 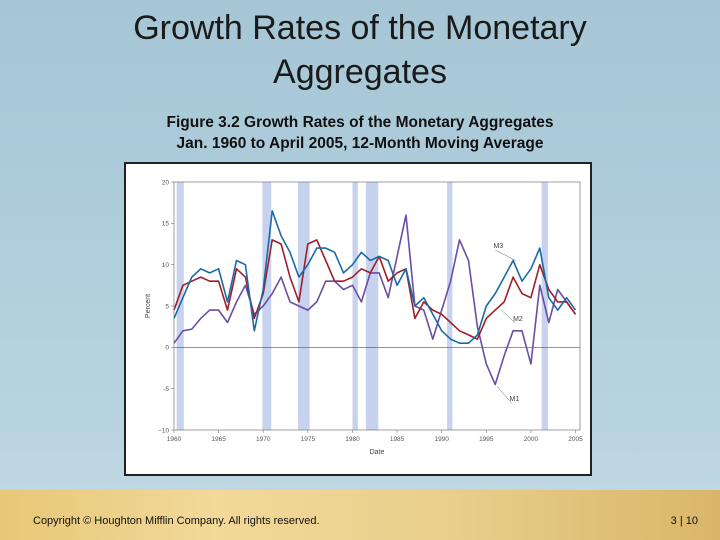 What do you see at coordinates (167, 306) in the screenshot?
I see `y-tick-label: 5` at bounding box center [167, 306].